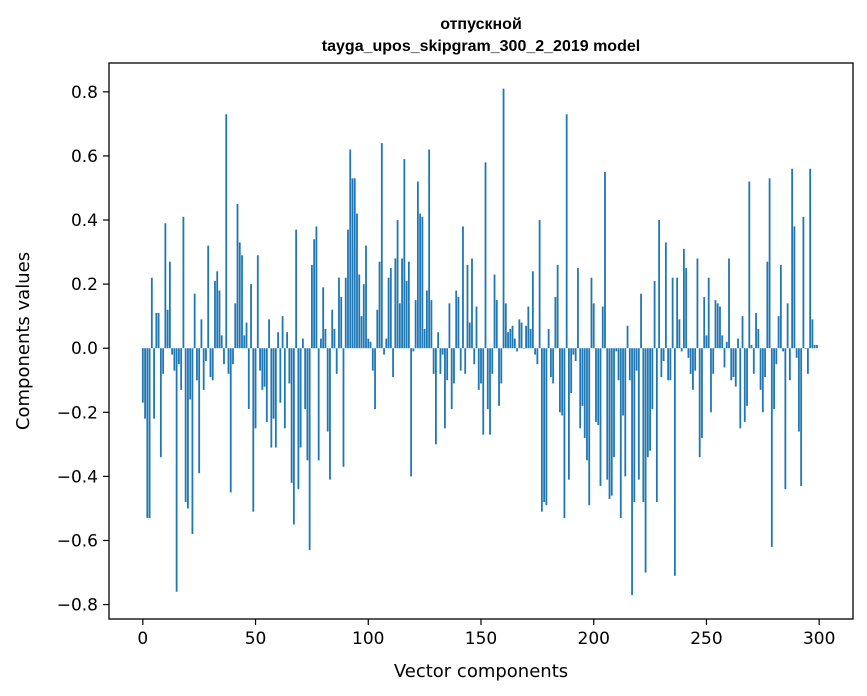  What do you see at coordinates (83, 349) in the screenshot?
I see `y-axis-ticks: −0.8 −0.6 −0.4 −0.2 0.0 0.2 0.4 0.6 0.8` at bounding box center [83, 349].